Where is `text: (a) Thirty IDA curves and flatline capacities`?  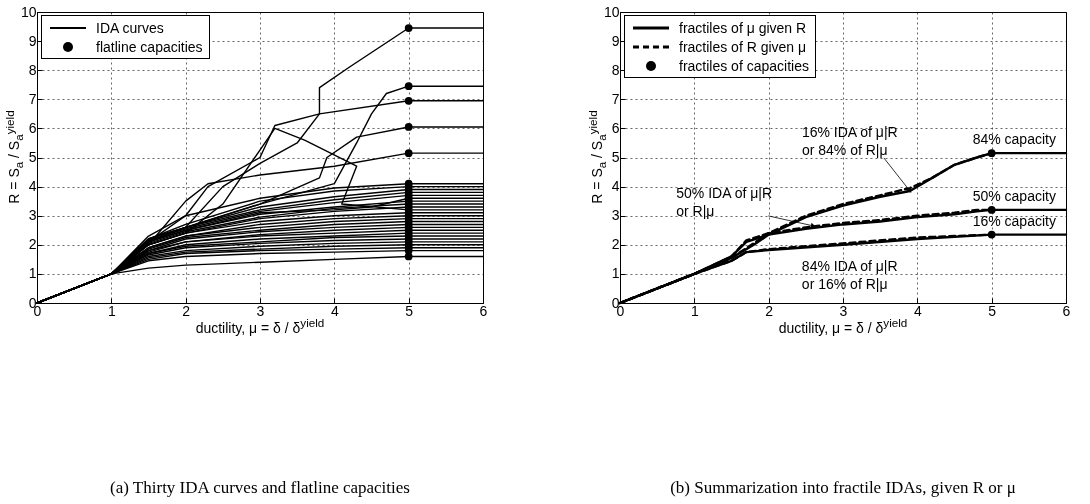
text: (a) Thirty IDA curves and flatline capacities is located at coordinates (260, 488).